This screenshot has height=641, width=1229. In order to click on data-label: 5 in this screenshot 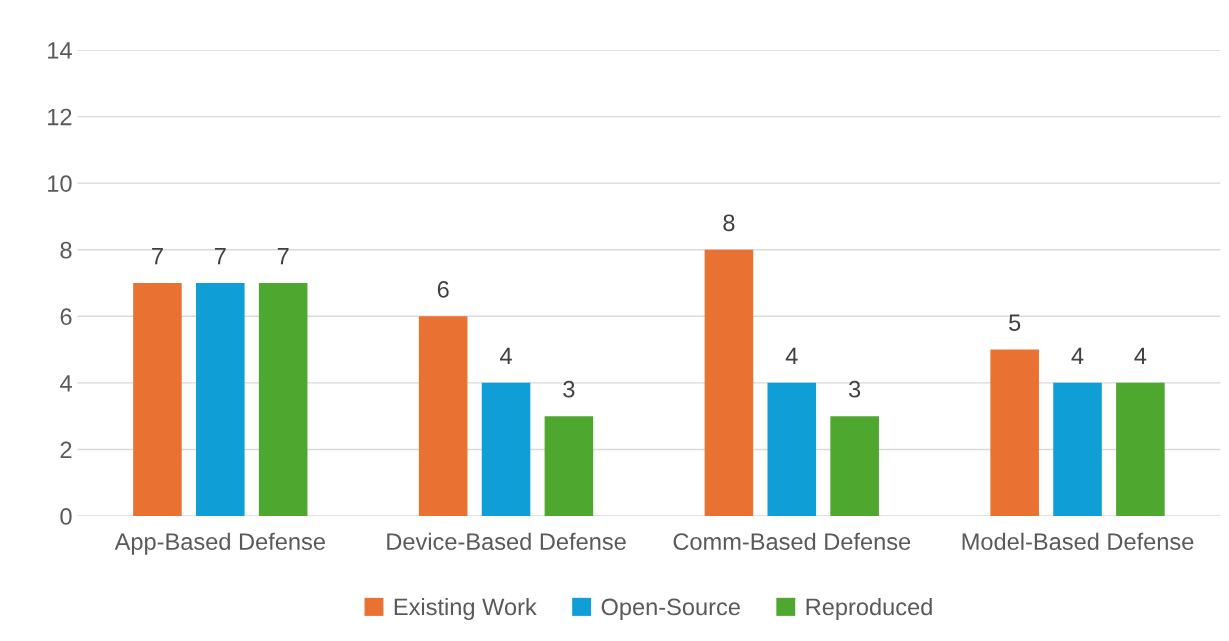, I will do `click(1015, 323)`.